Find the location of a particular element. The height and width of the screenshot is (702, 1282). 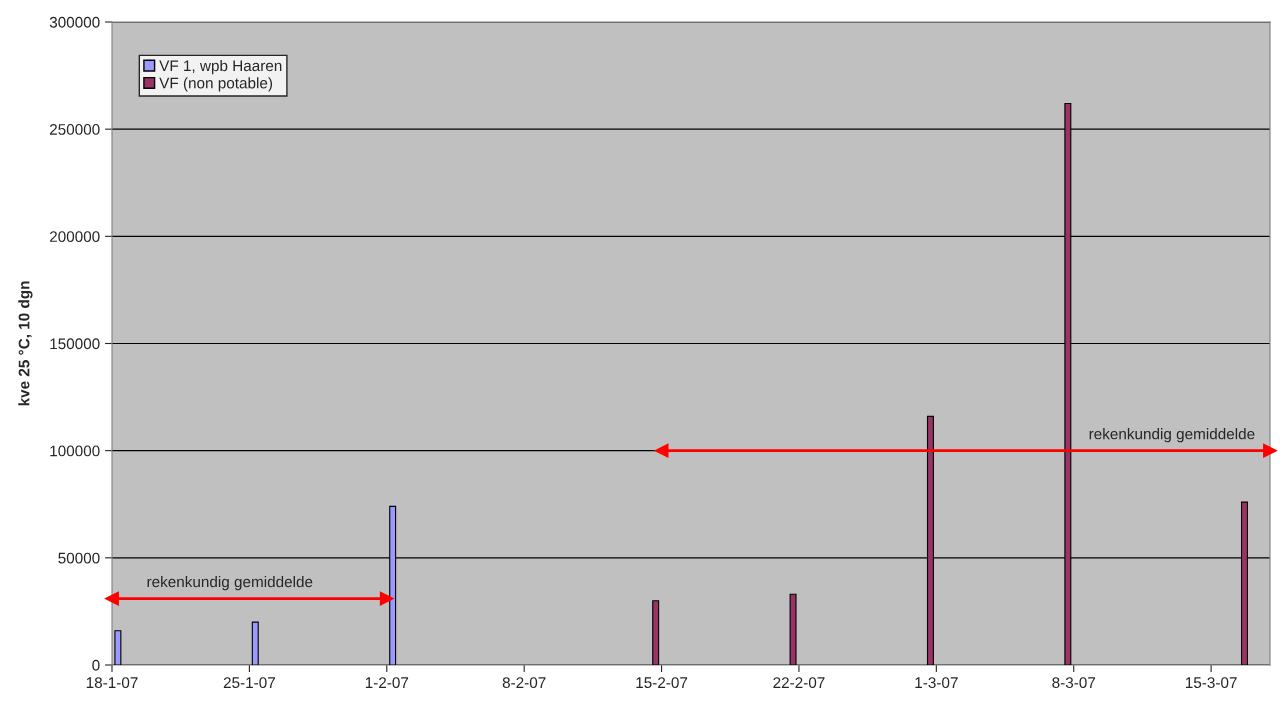

x-tick-label: 15-3-07 is located at coordinates (1211, 683).